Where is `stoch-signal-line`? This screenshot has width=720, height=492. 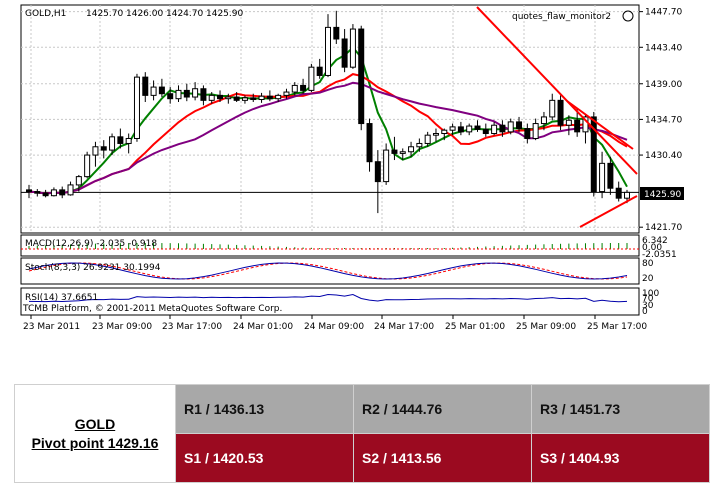
stoch-signal-line is located at coordinates (328, 271).